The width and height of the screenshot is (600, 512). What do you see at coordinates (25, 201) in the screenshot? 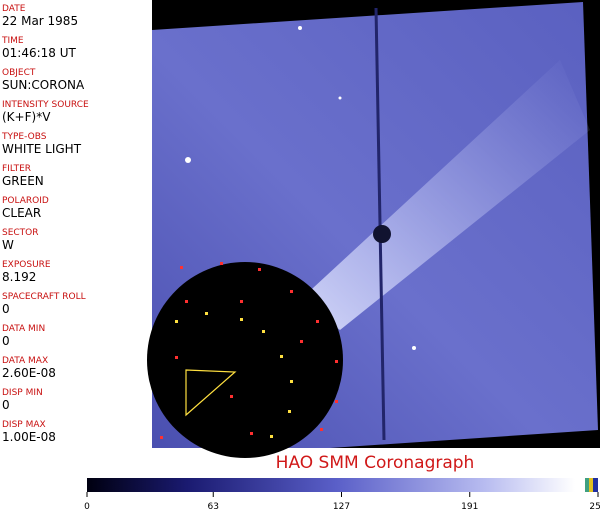
I see `field-label: POLAROID` at bounding box center [25, 201].